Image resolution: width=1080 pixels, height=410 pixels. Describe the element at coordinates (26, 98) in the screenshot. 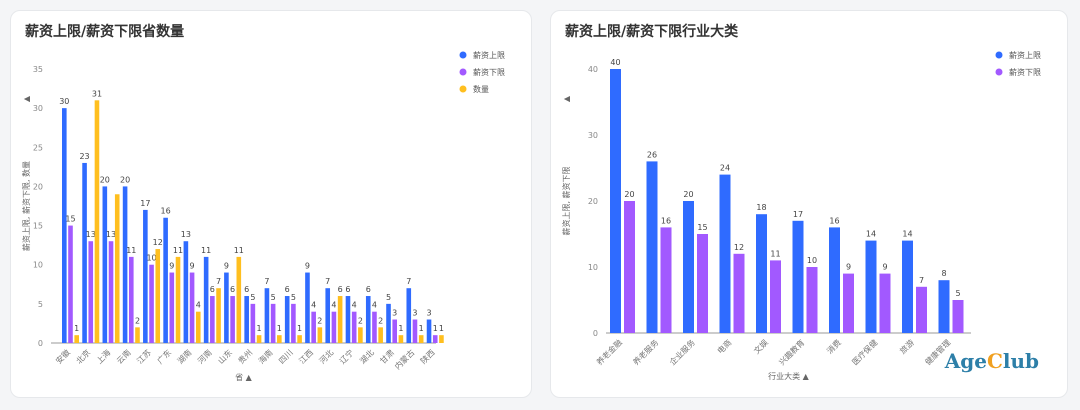

I see `y-axis-sort-icon: ▲` at that location.